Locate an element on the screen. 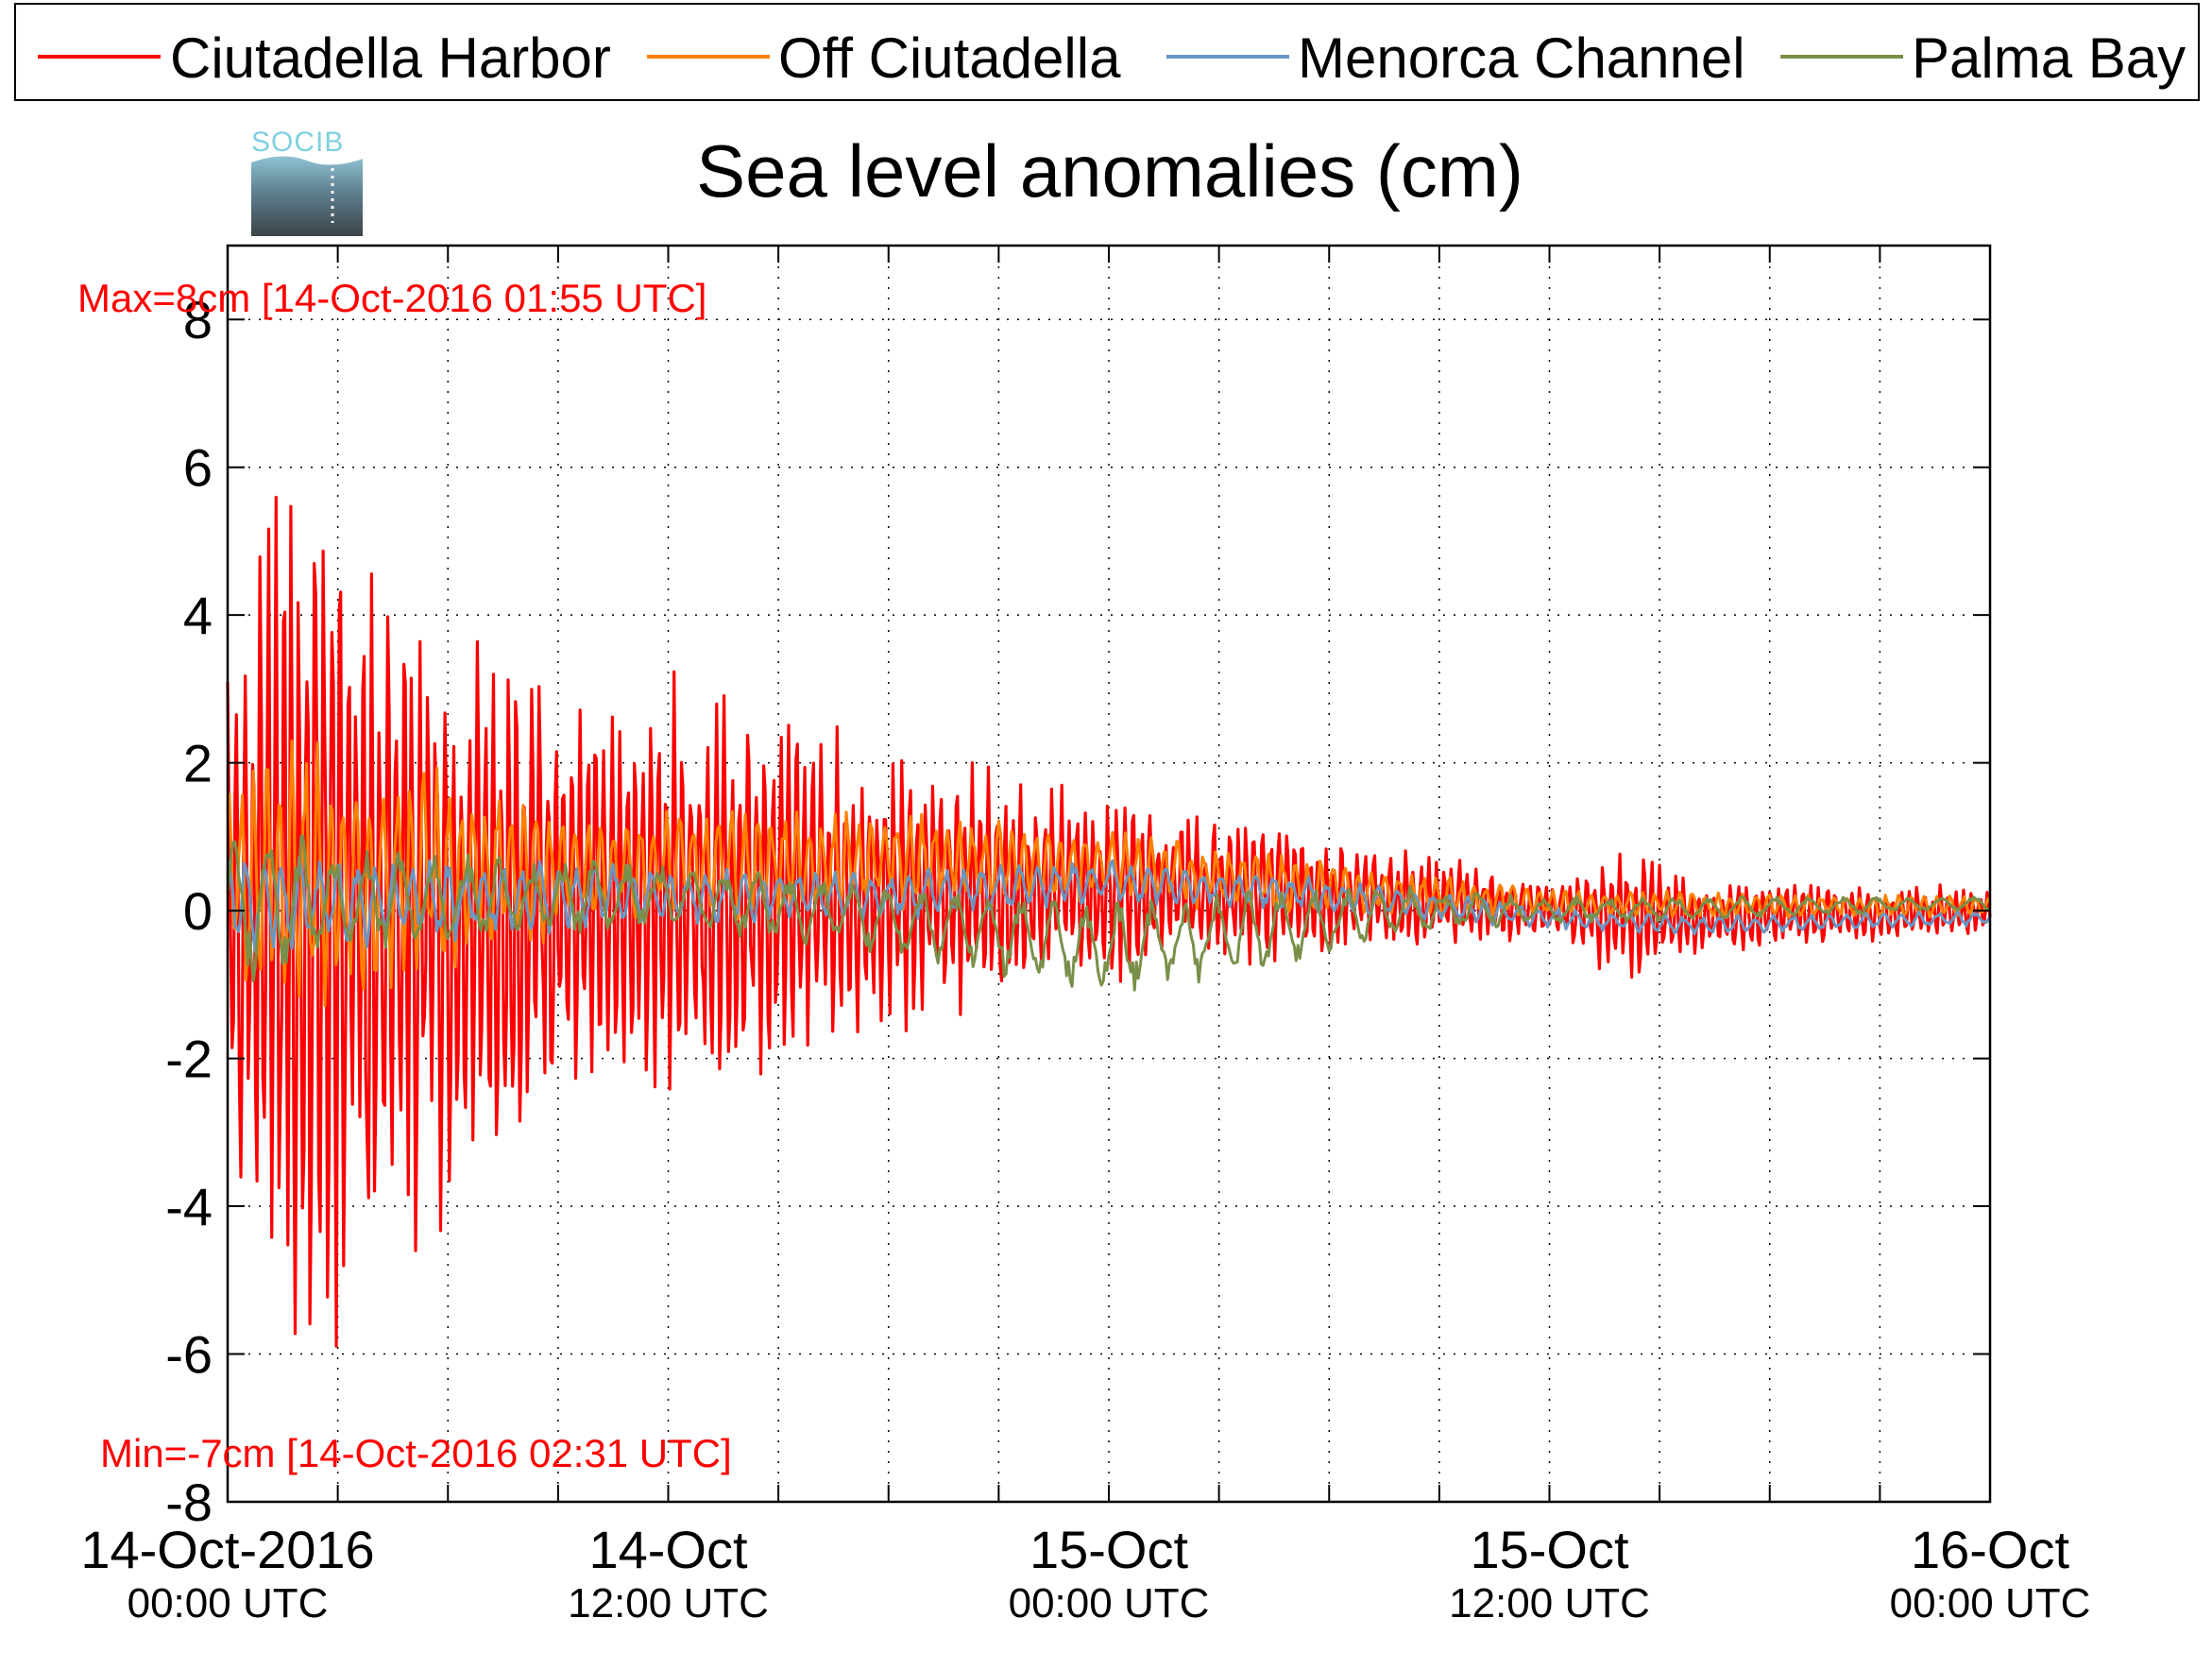 The image size is (2212, 1669). legend-item-ciutadella-harbor: Ciutadella Harbor is located at coordinates (324, 58).